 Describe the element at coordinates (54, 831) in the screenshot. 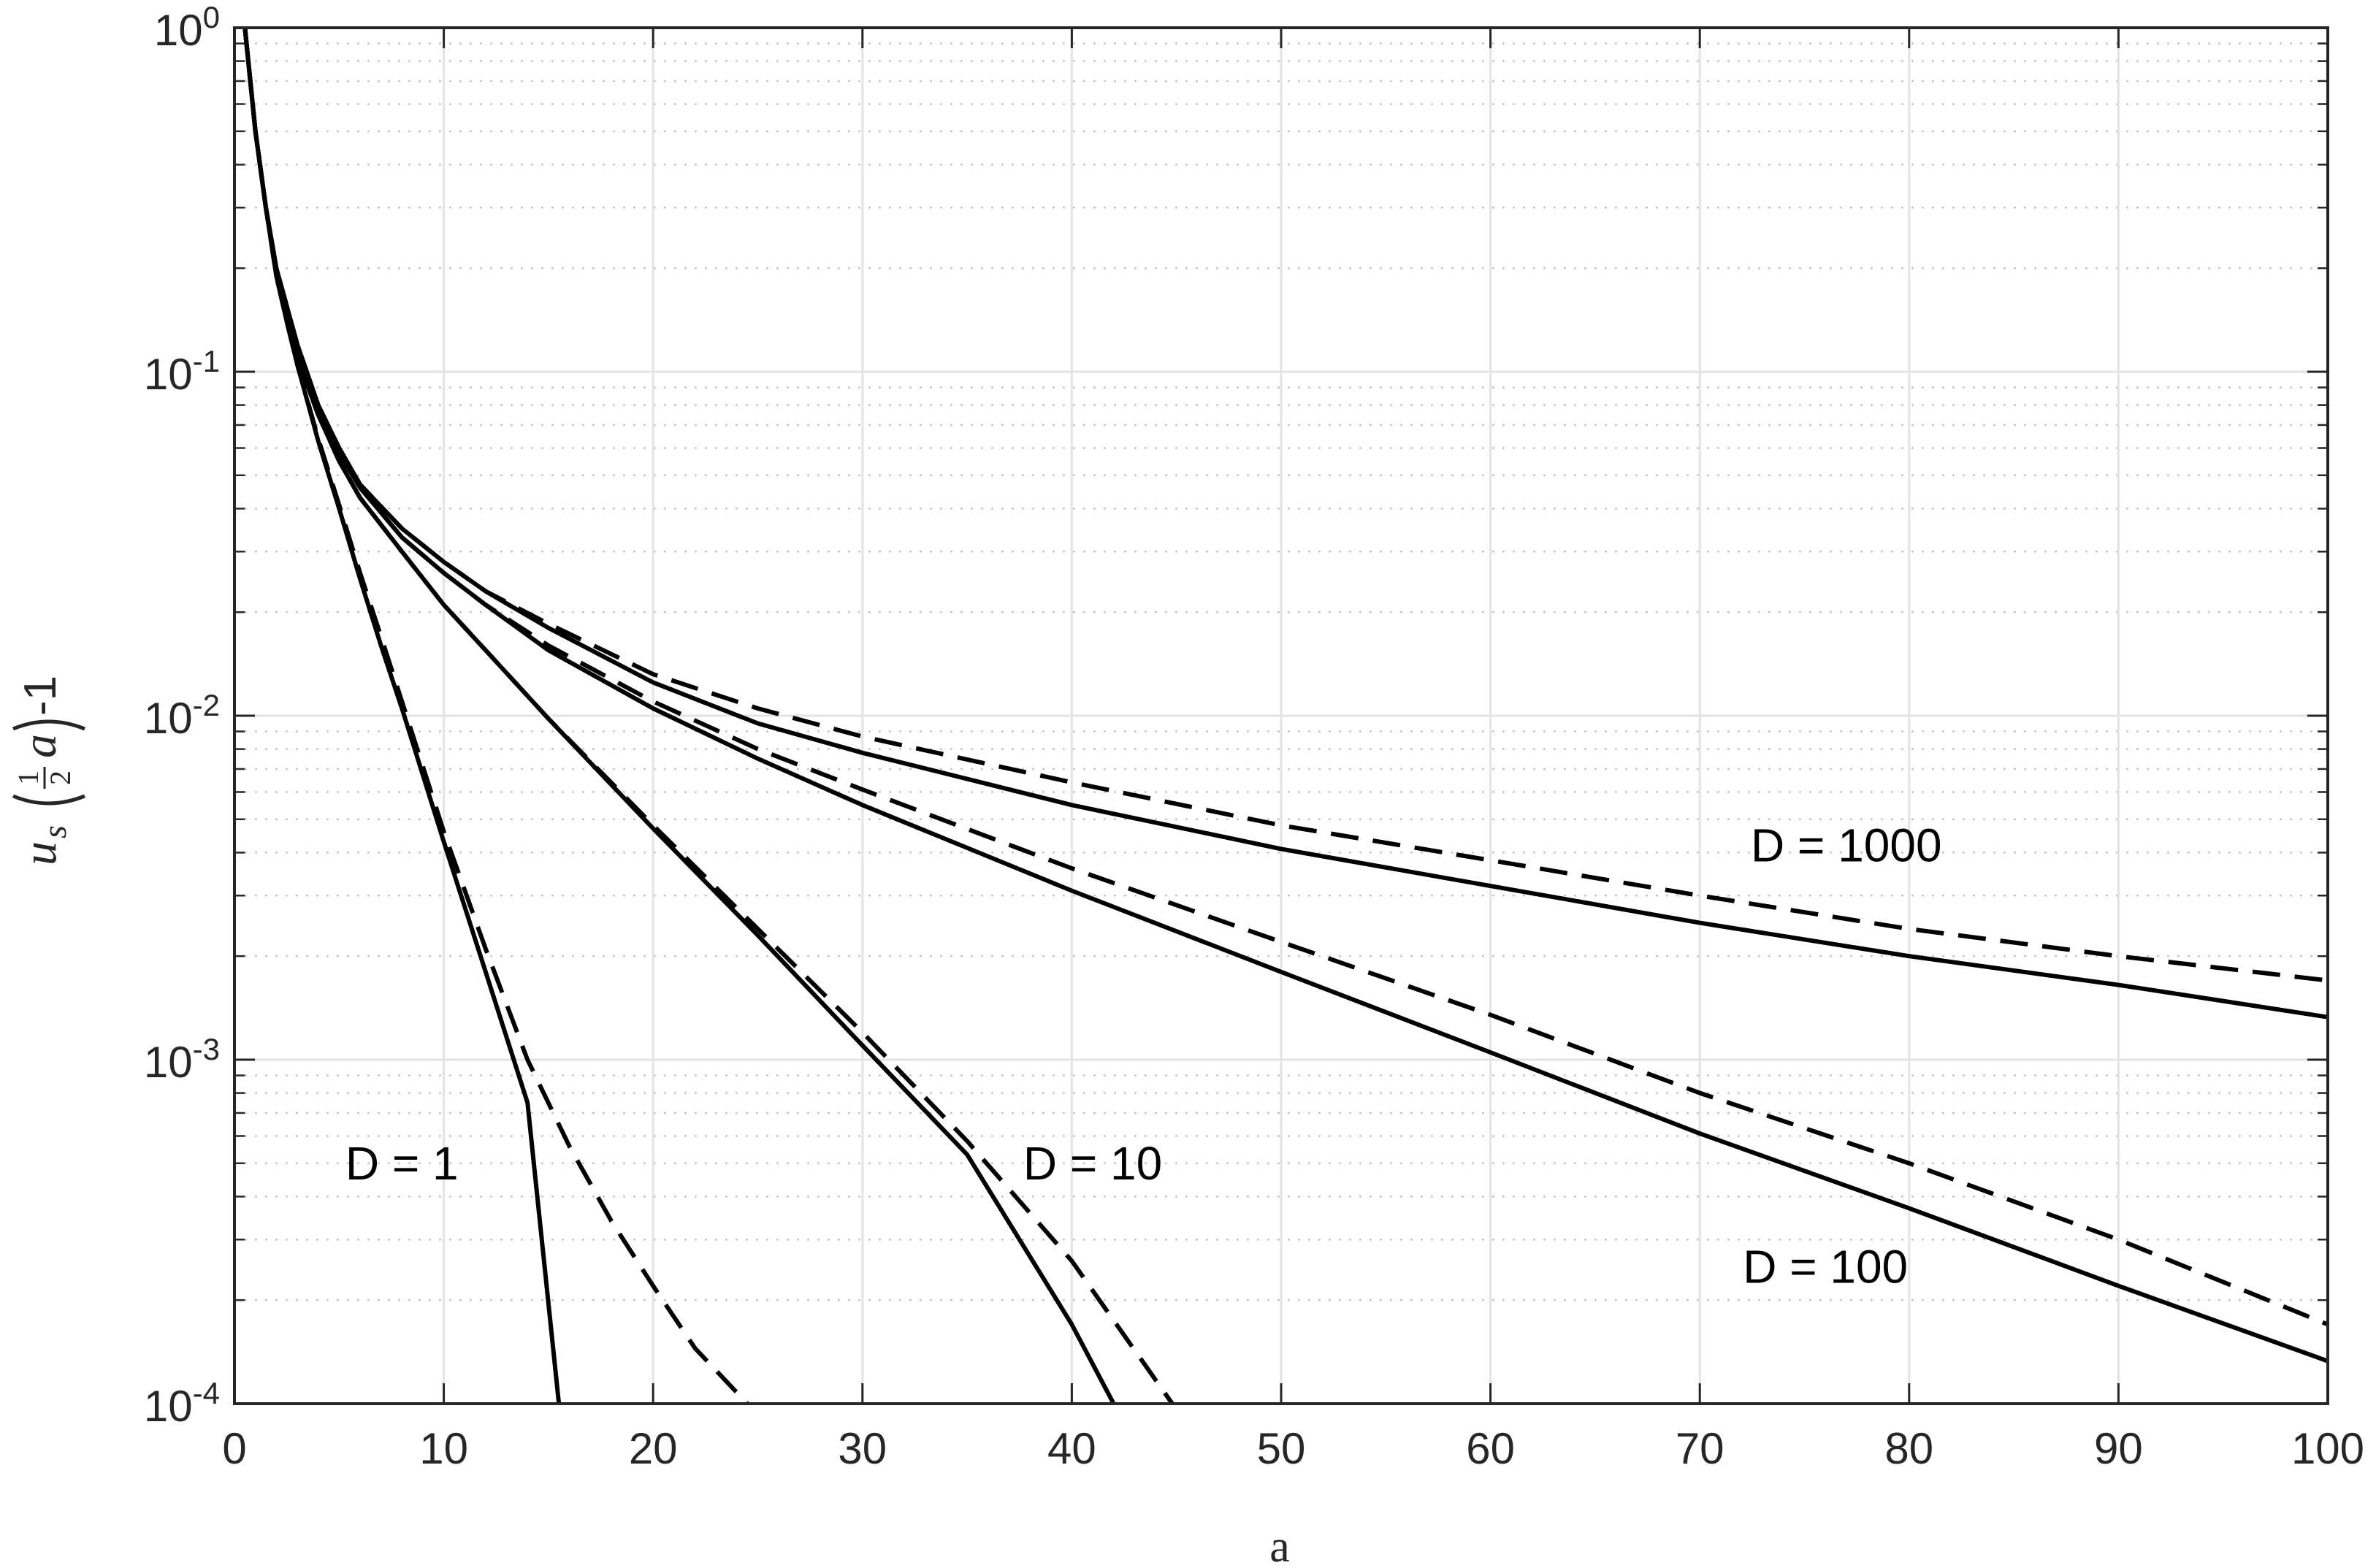

I see `y-axis-title-sub: s` at that location.